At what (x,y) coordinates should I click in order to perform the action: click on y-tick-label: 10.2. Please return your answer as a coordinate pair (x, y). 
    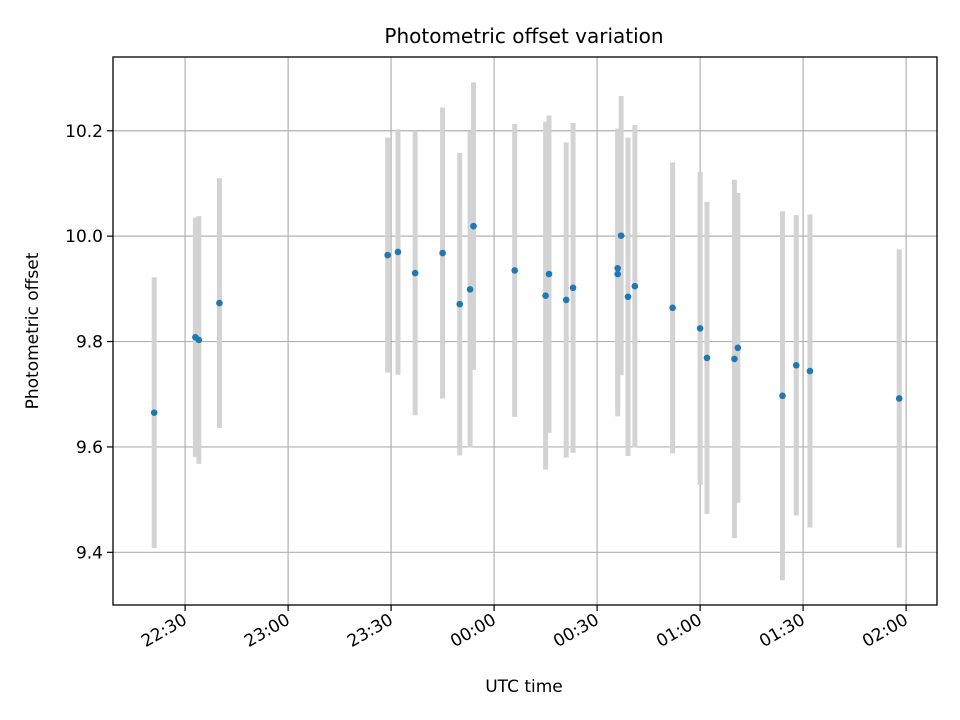
    Looking at the image, I should click on (84, 132).